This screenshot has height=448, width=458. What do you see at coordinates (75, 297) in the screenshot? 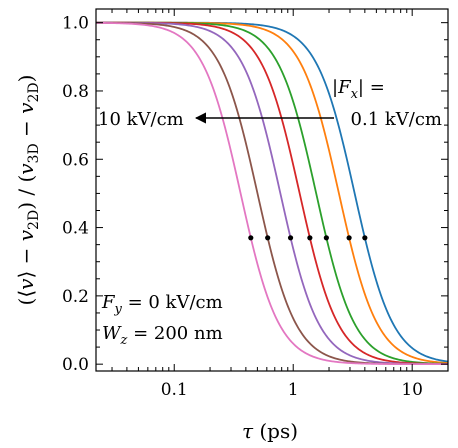
I see `y-tick-label: 0.2` at bounding box center [75, 297].